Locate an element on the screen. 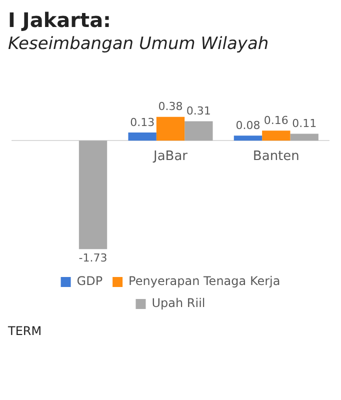 This screenshot has height=400, width=341. legend-label: GDP is located at coordinates (89, 281).